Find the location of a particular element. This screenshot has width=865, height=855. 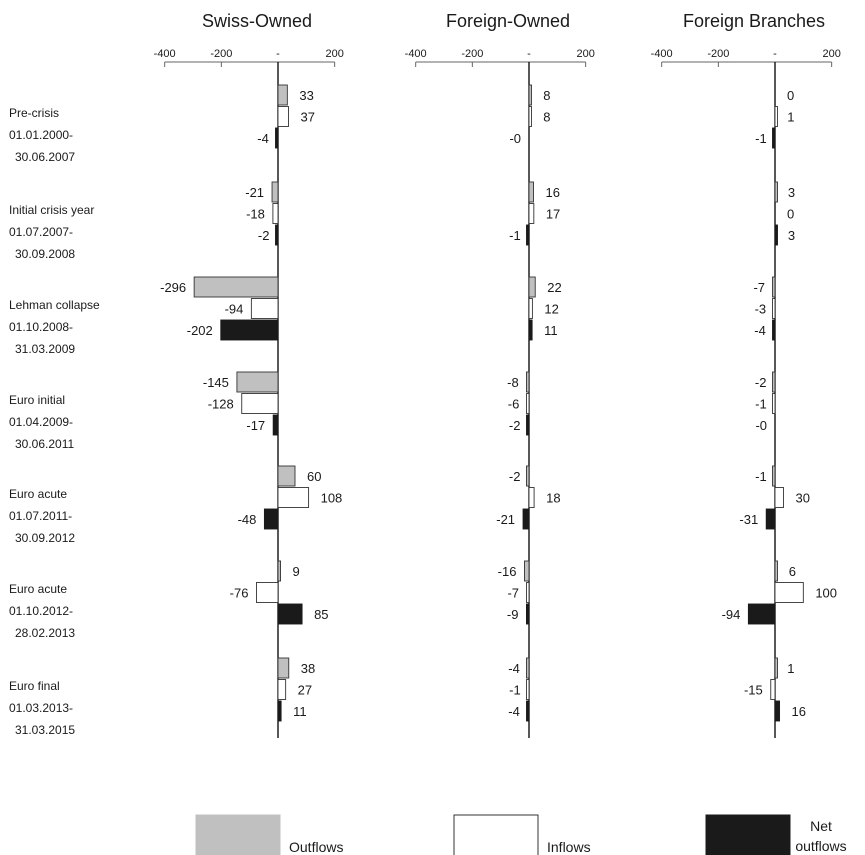

period-label: 01.07.2011- is located at coordinates (40, 516).